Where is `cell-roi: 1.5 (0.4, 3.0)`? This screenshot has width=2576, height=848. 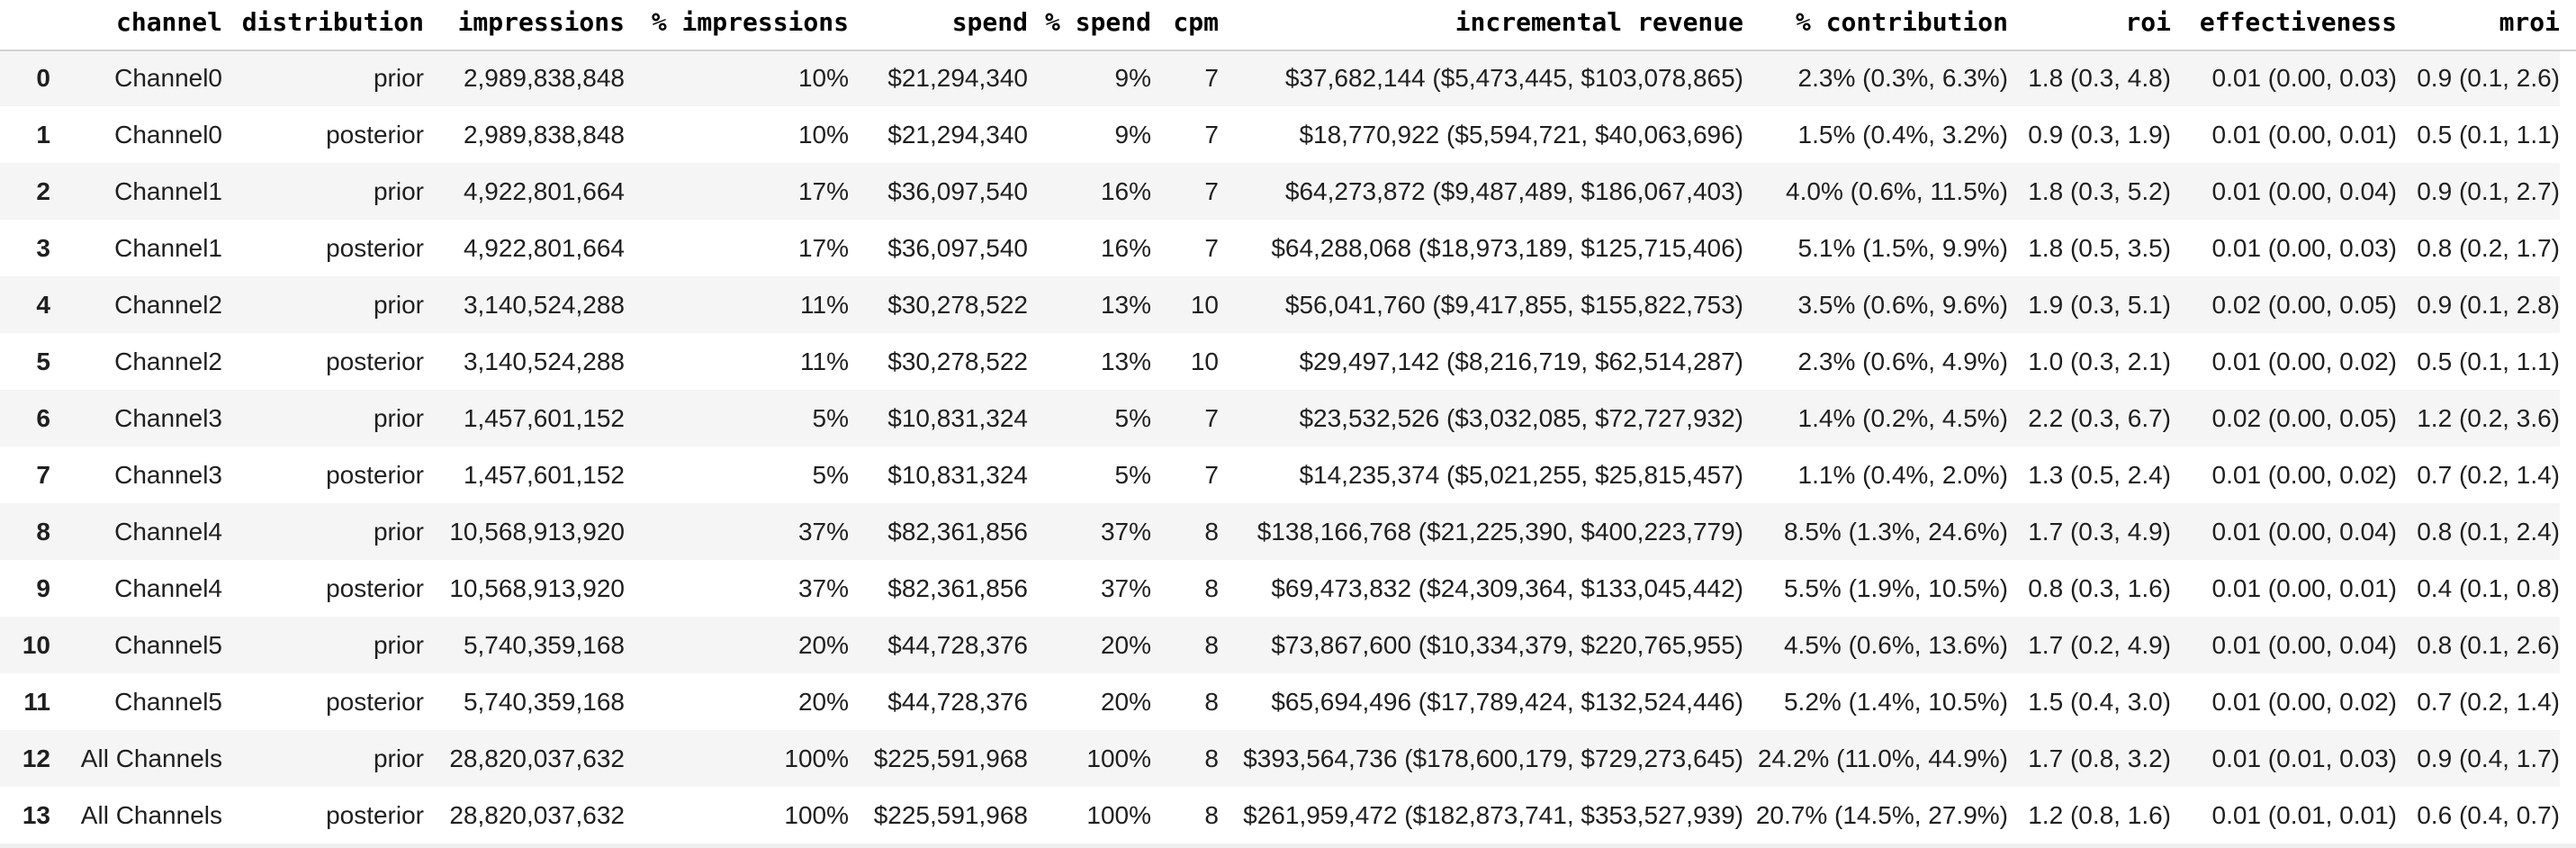 cell-roi: 1.5 (0.4, 3.0) is located at coordinates (2099, 701).